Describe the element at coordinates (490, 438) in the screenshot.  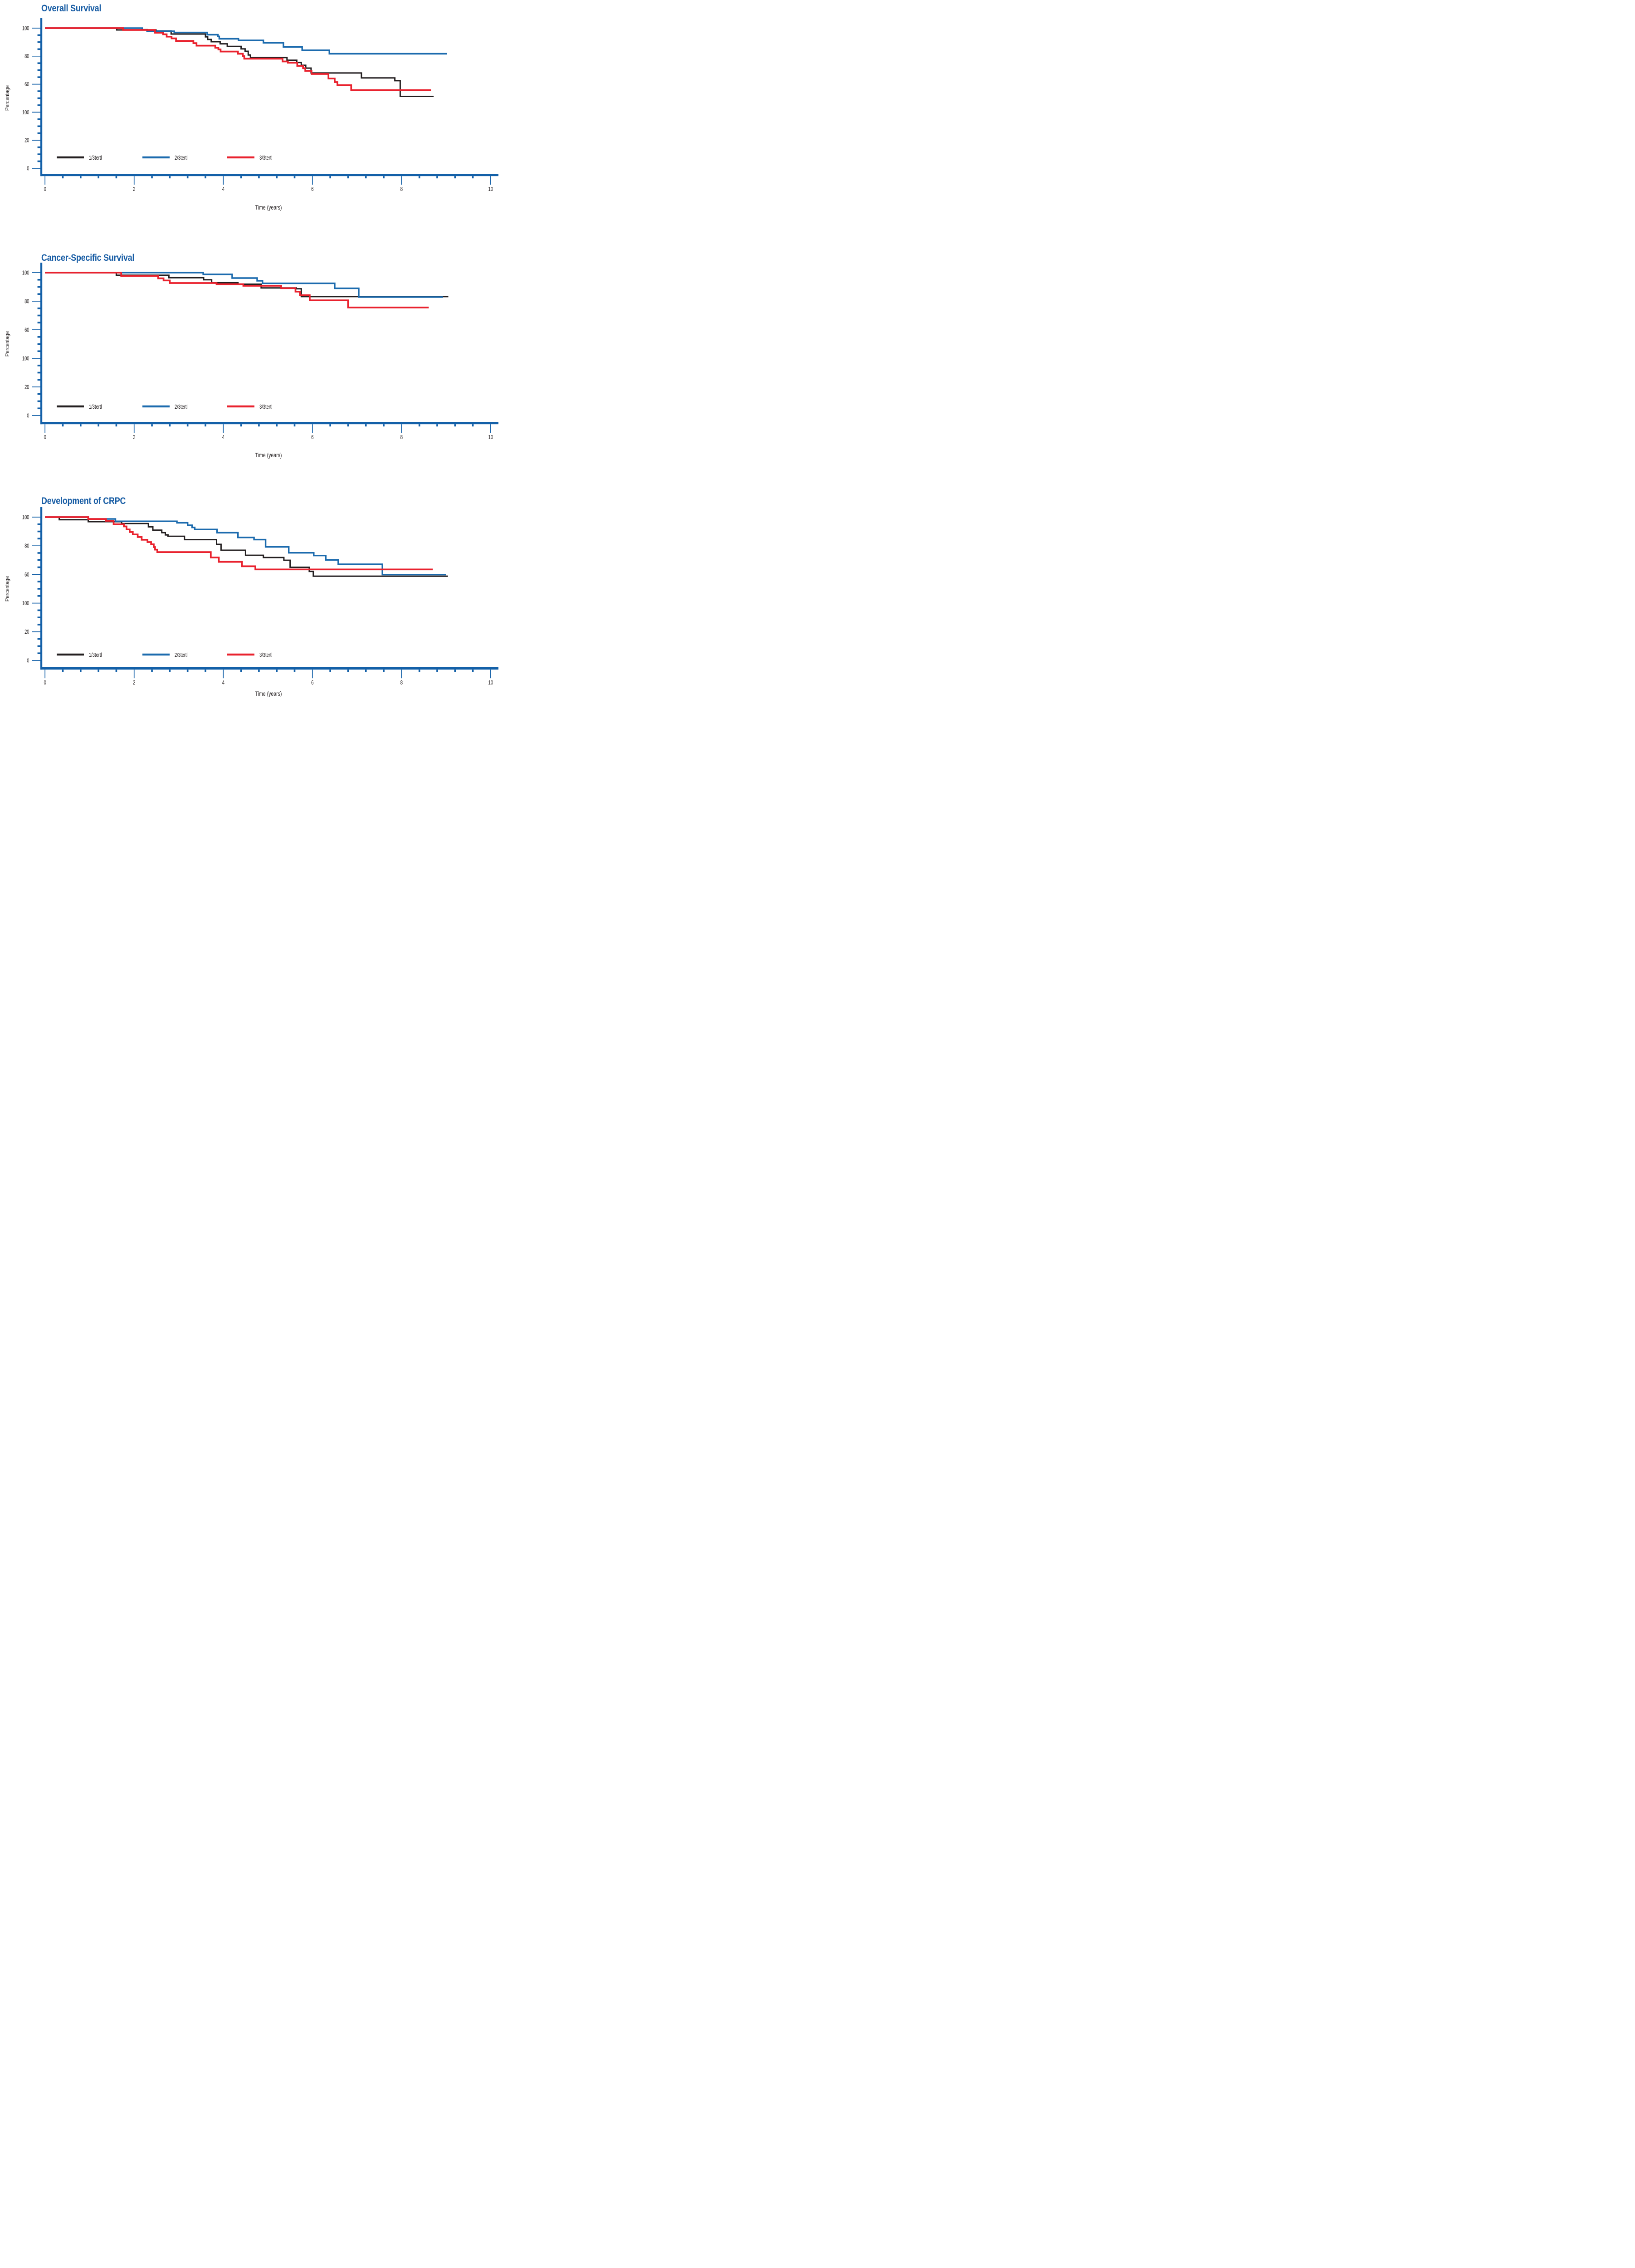
I see `x-tick-label: 10` at that location.